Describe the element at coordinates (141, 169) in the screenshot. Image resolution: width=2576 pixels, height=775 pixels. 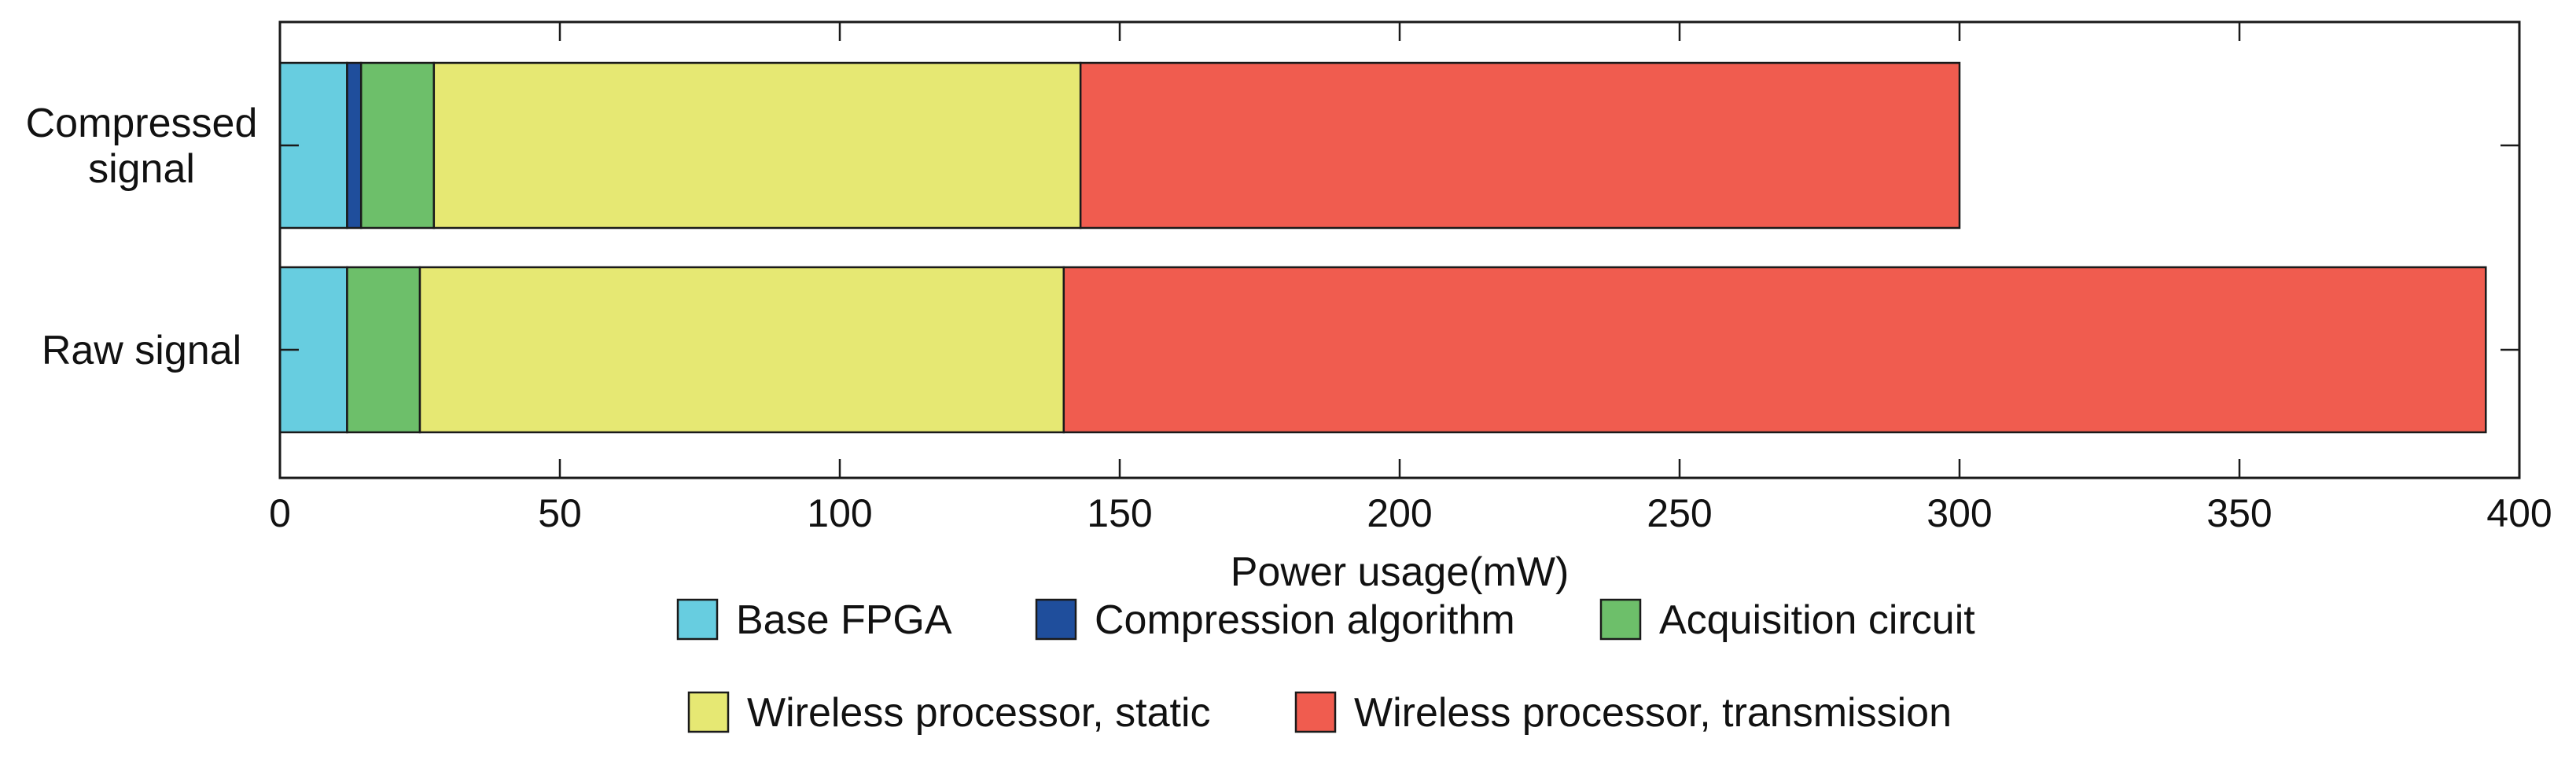
I see `y-category-label-line: signal` at that location.